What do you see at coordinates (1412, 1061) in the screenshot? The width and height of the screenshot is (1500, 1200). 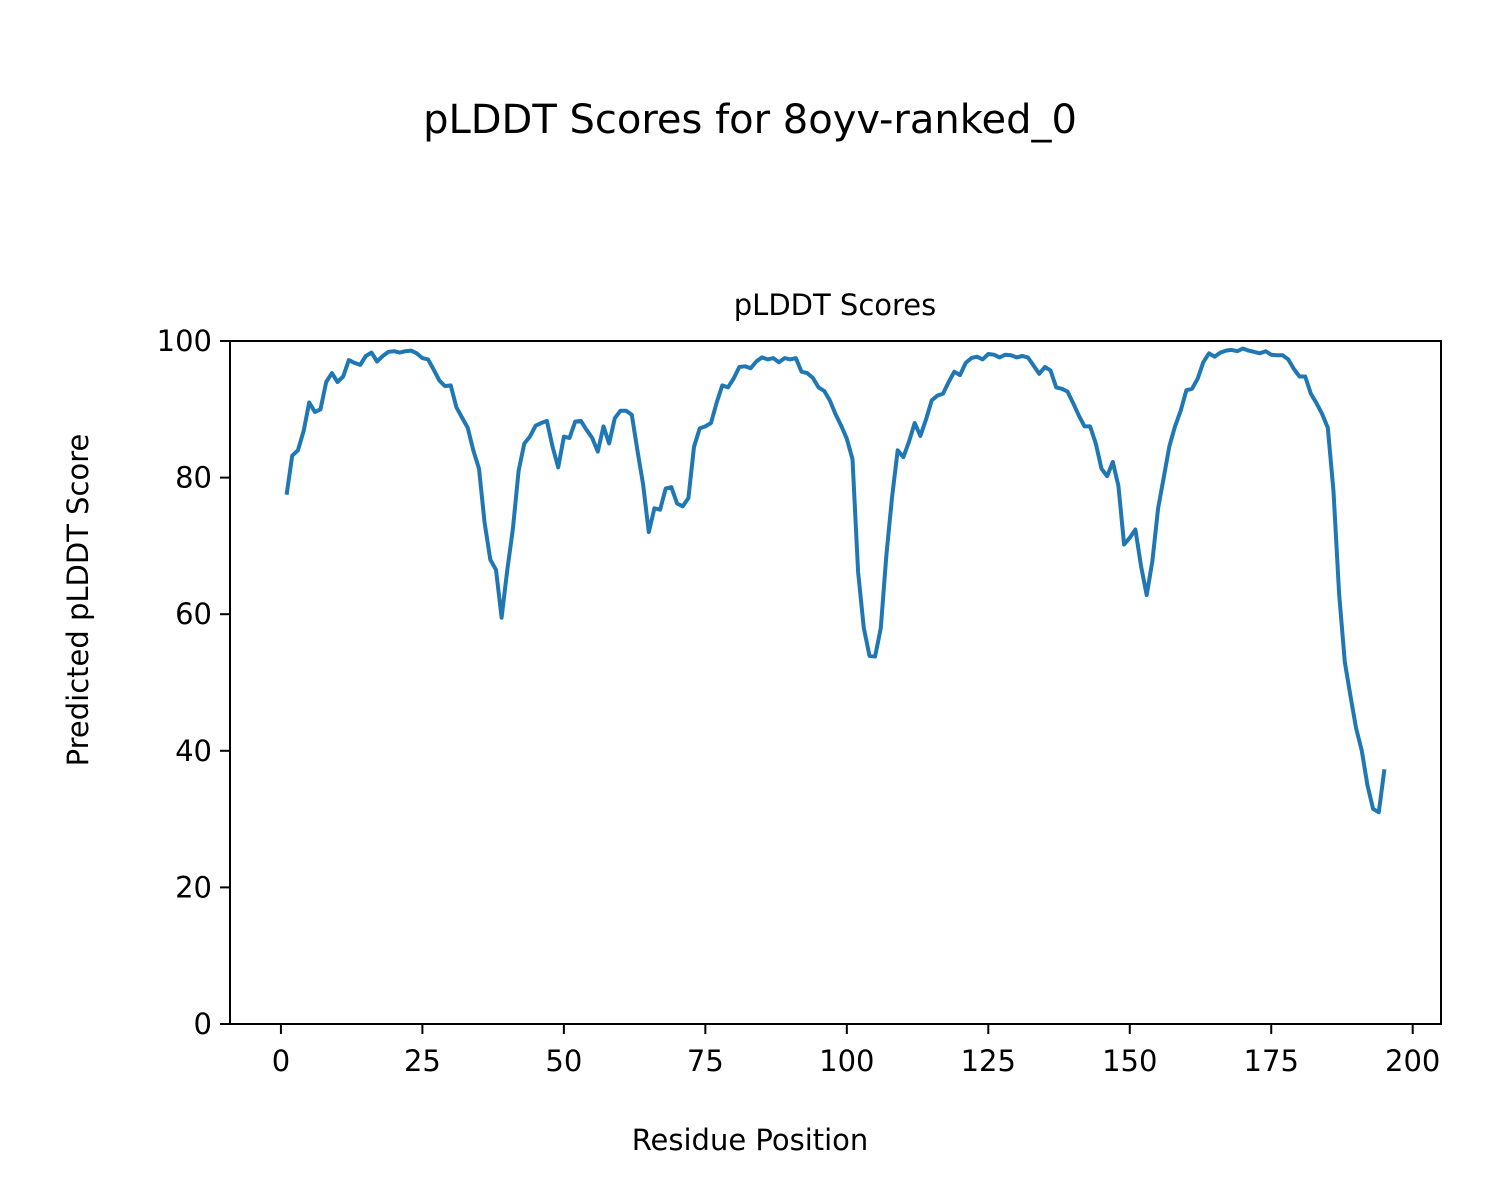 I see `x-tick-label: 200` at bounding box center [1412, 1061].